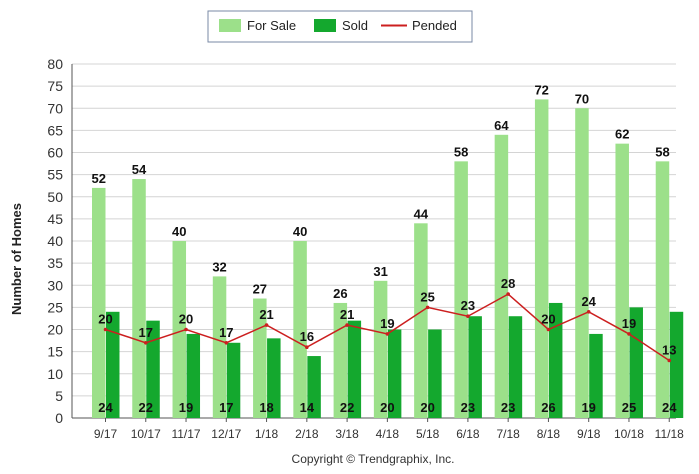  Describe the element at coordinates (589, 434) in the screenshot. I see `x-tick-label: 9/18` at that location.